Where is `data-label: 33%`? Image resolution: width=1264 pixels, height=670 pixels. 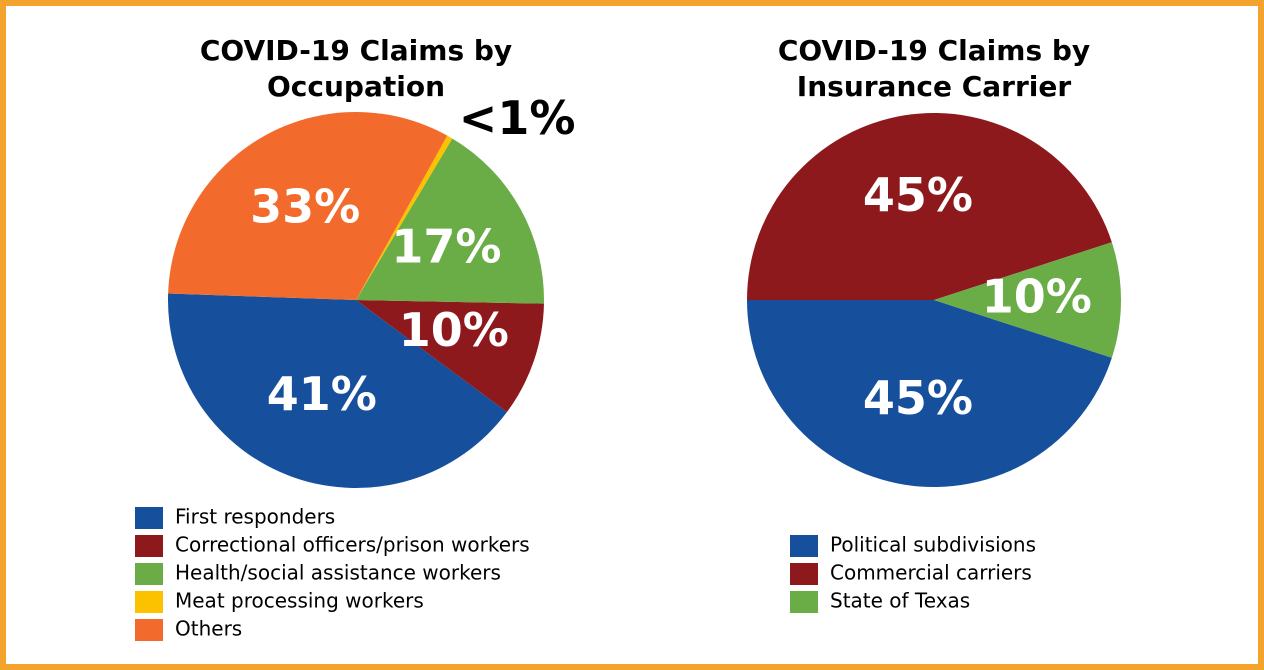 data-label: 33% is located at coordinates (305, 206).